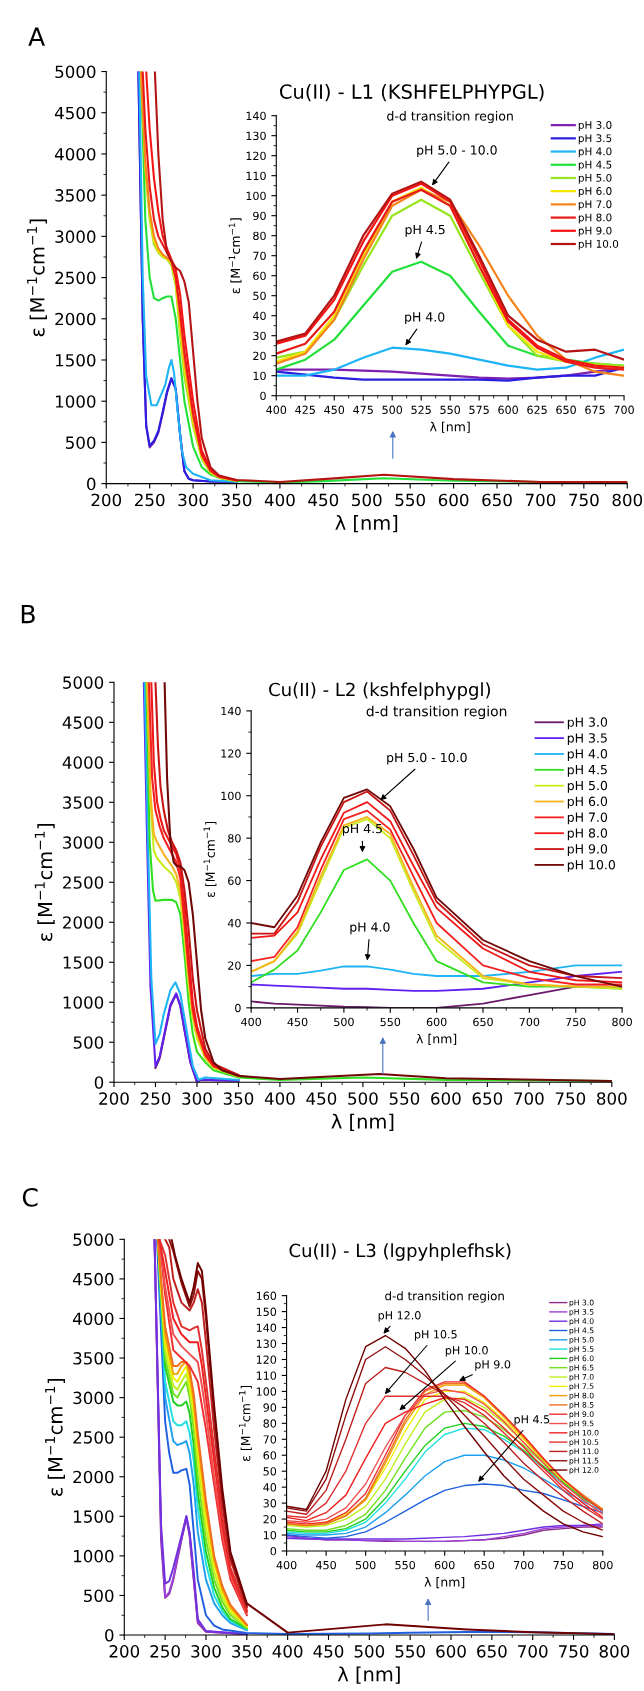  What do you see at coordinates (363, 410) in the screenshot?
I see `x-tick-label: 475` at bounding box center [363, 410].